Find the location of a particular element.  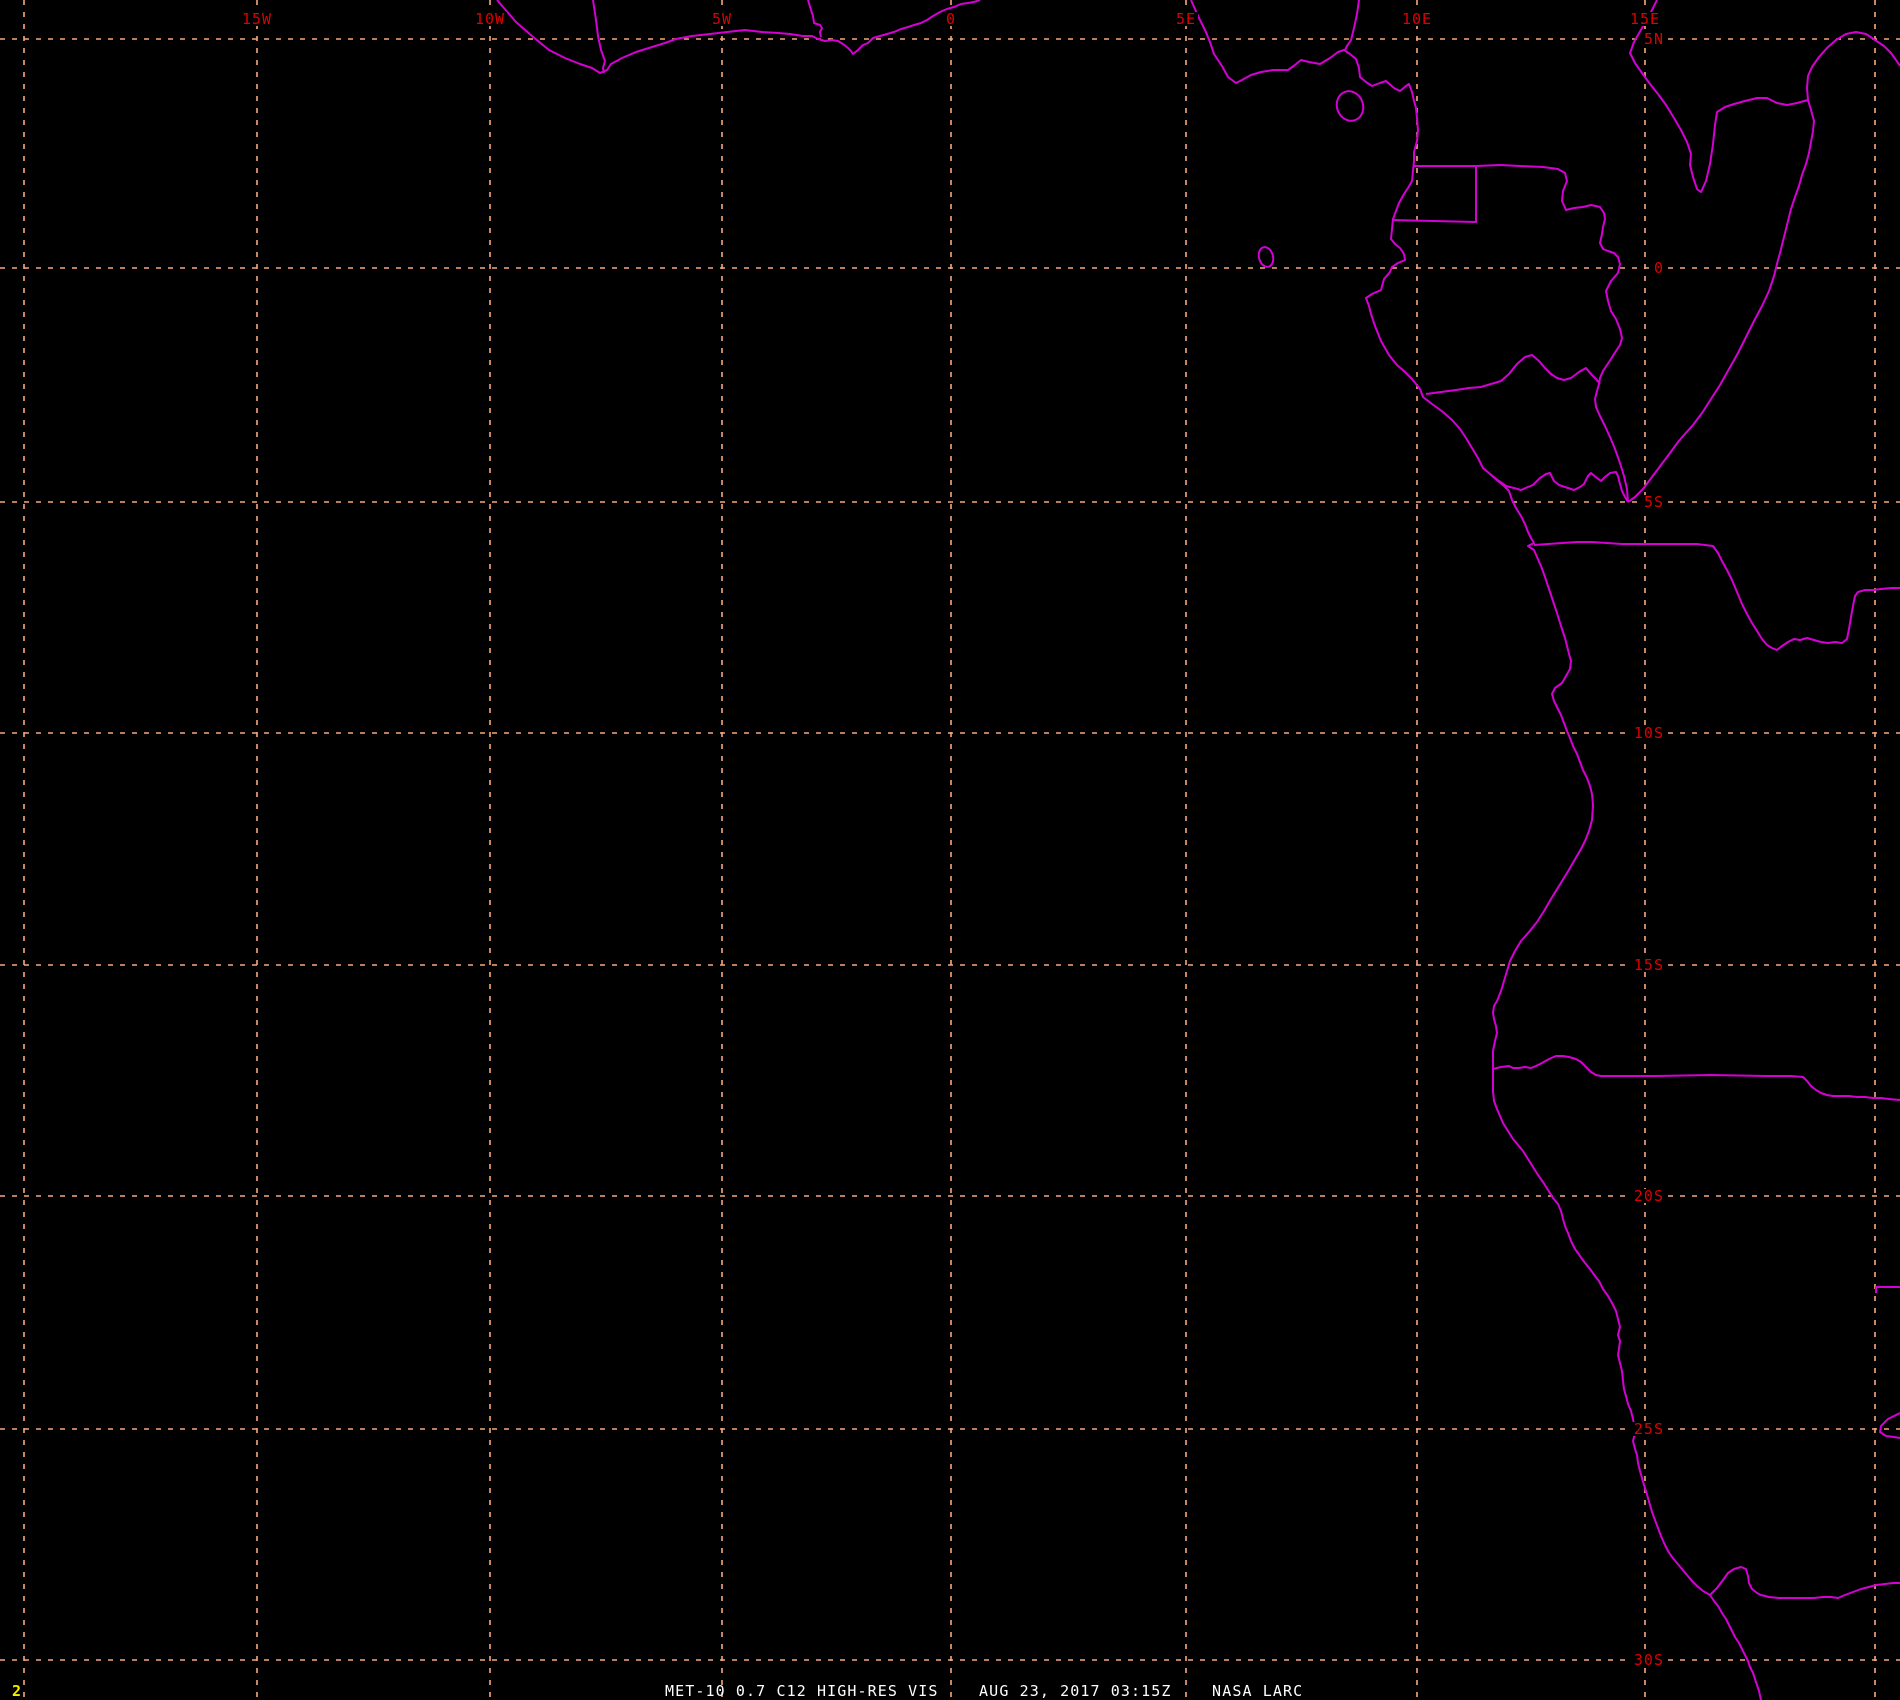

border-liberia is located at coordinates (599, 37).